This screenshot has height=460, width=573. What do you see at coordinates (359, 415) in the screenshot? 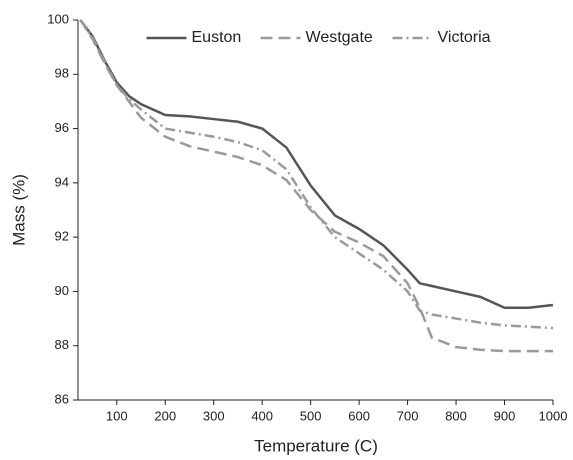
I see `x-tick-label: 600` at bounding box center [359, 415].